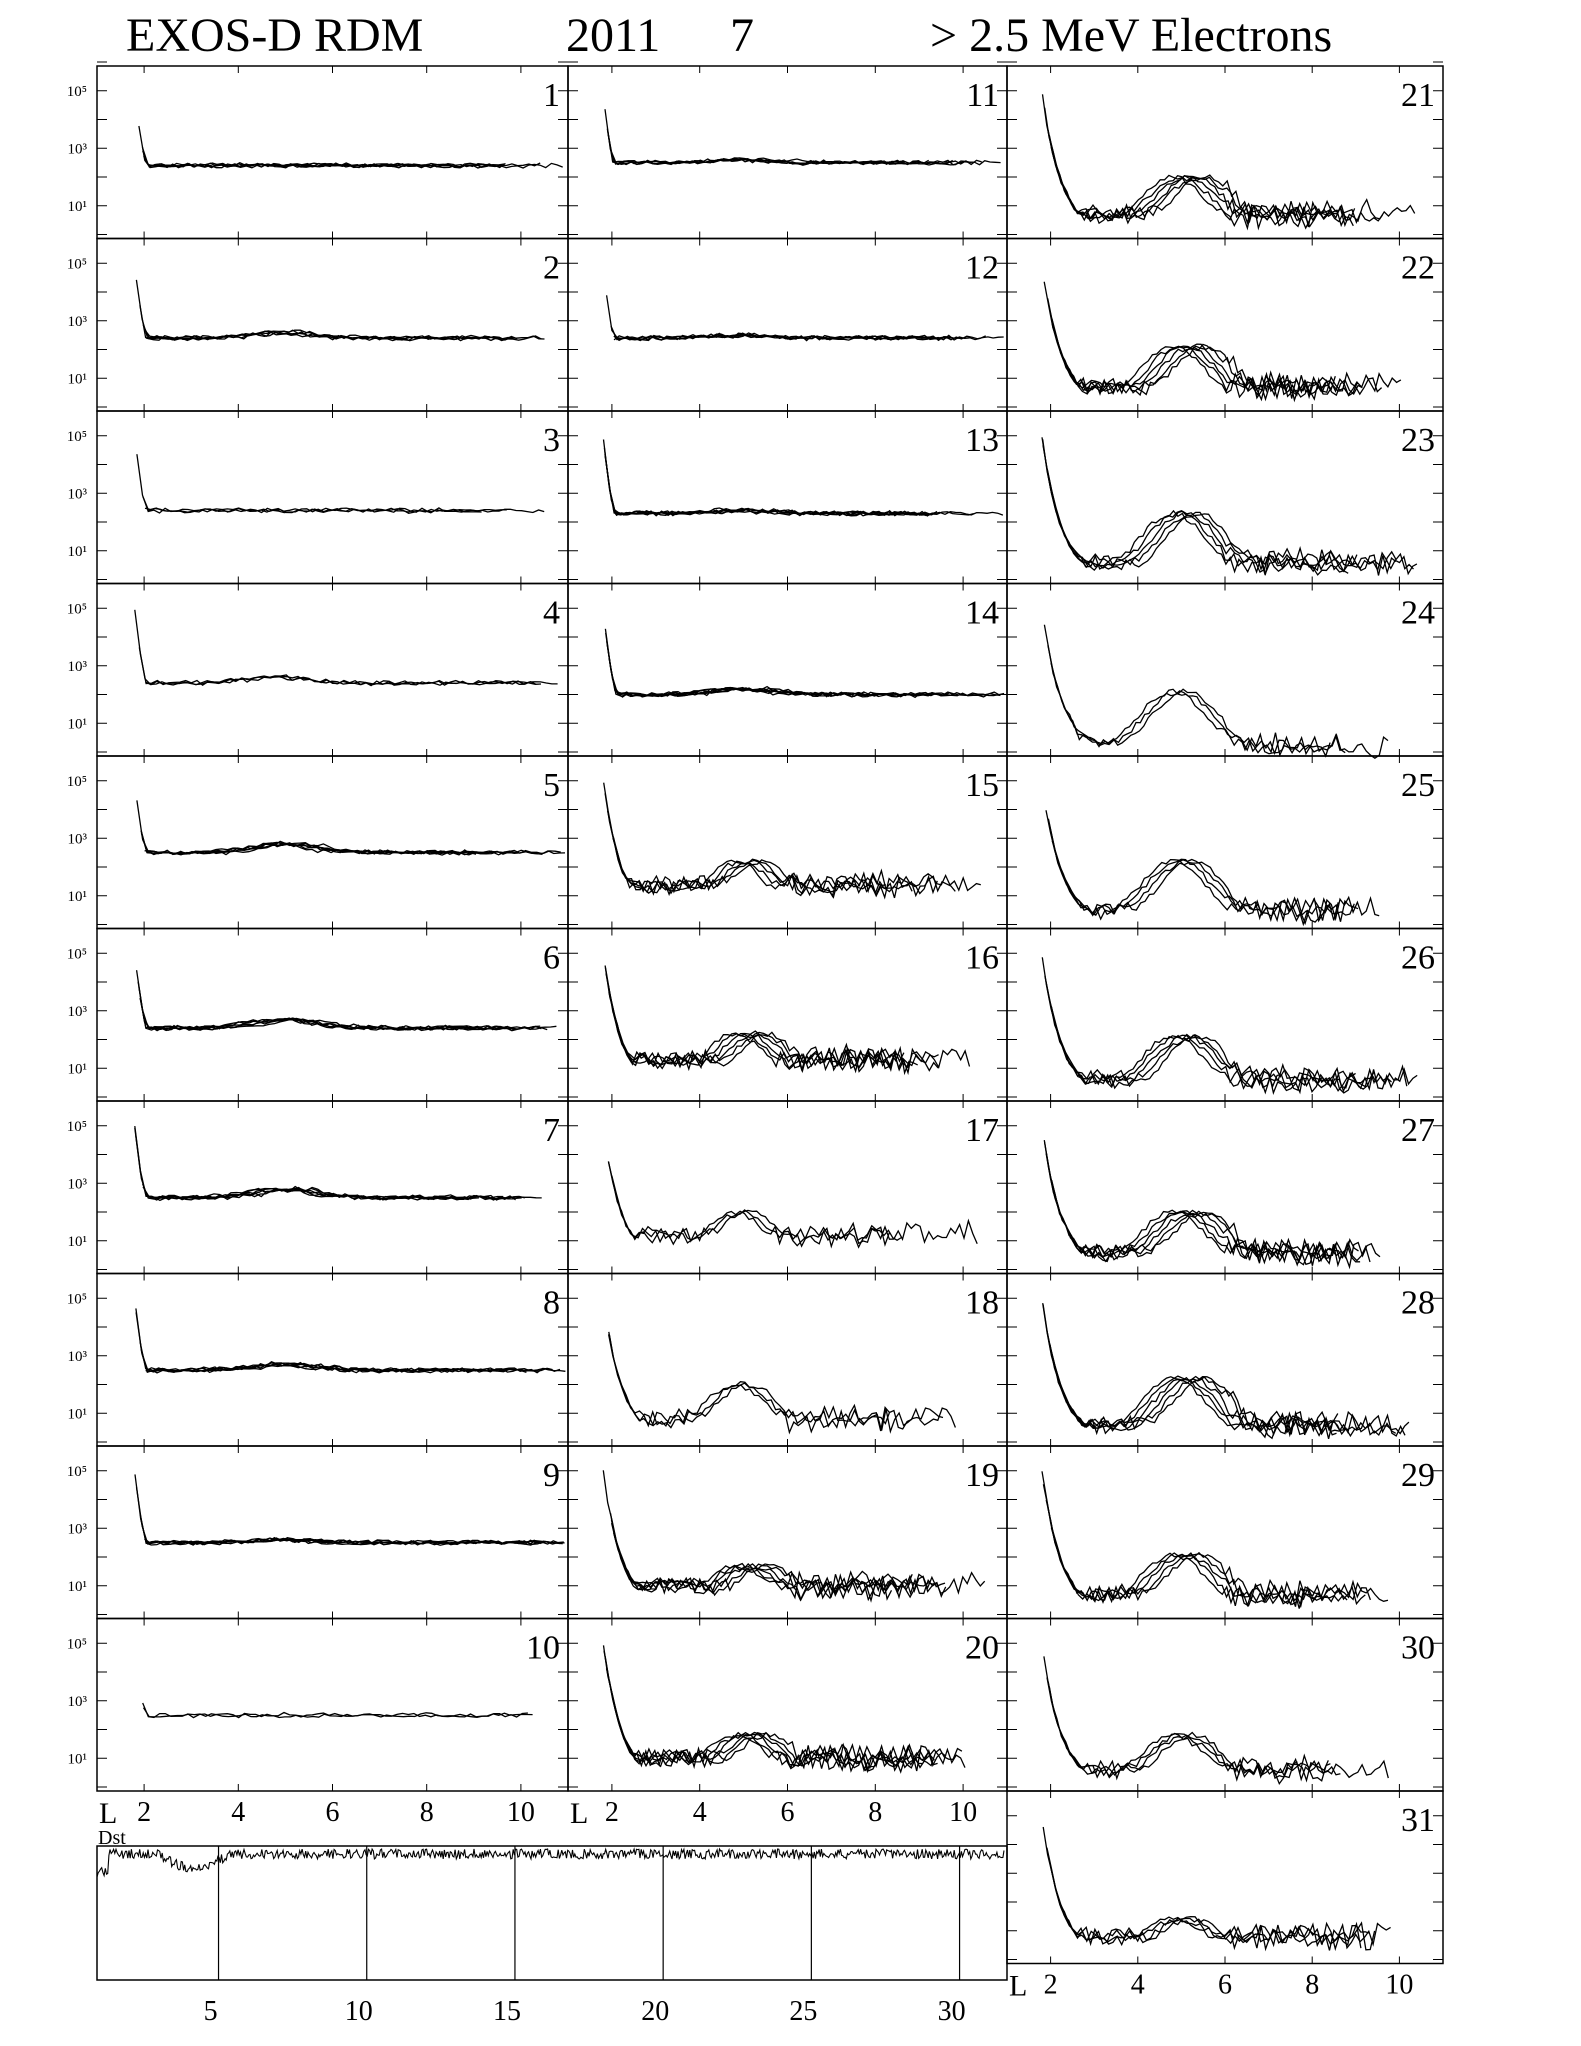  What do you see at coordinates (655, 2011) in the screenshot?
I see `dst-tick-label: 20` at bounding box center [655, 2011].